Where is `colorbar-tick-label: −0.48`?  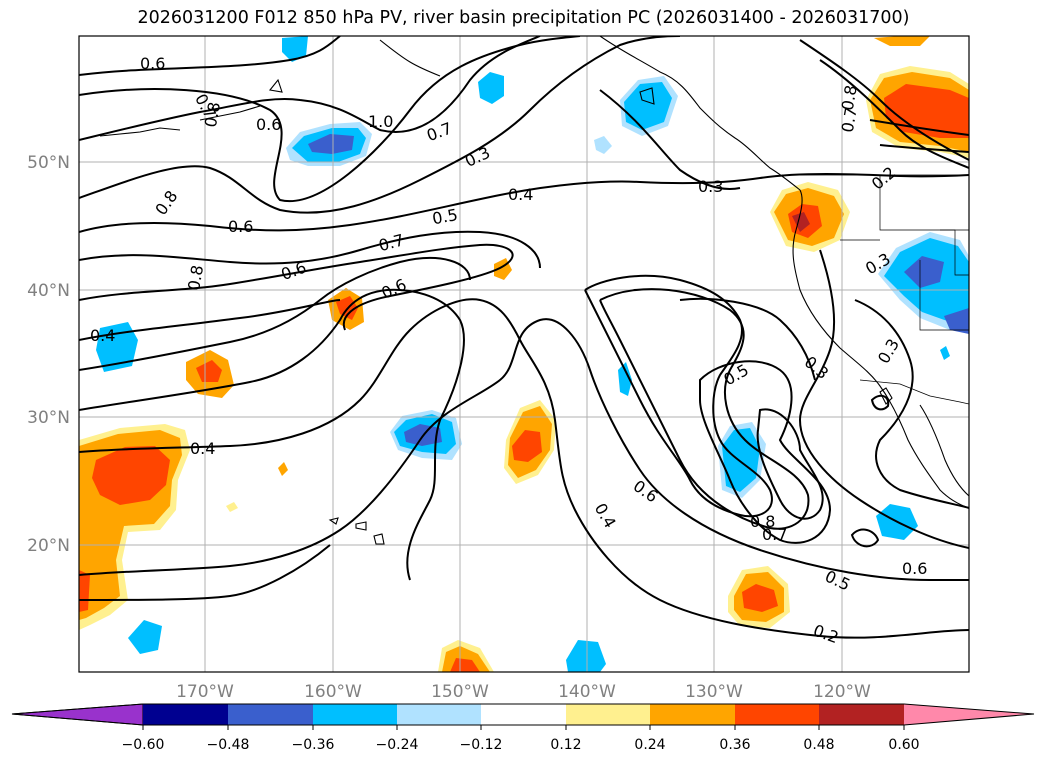 colorbar-tick-label: −0.48 is located at coordinates (228, 745).